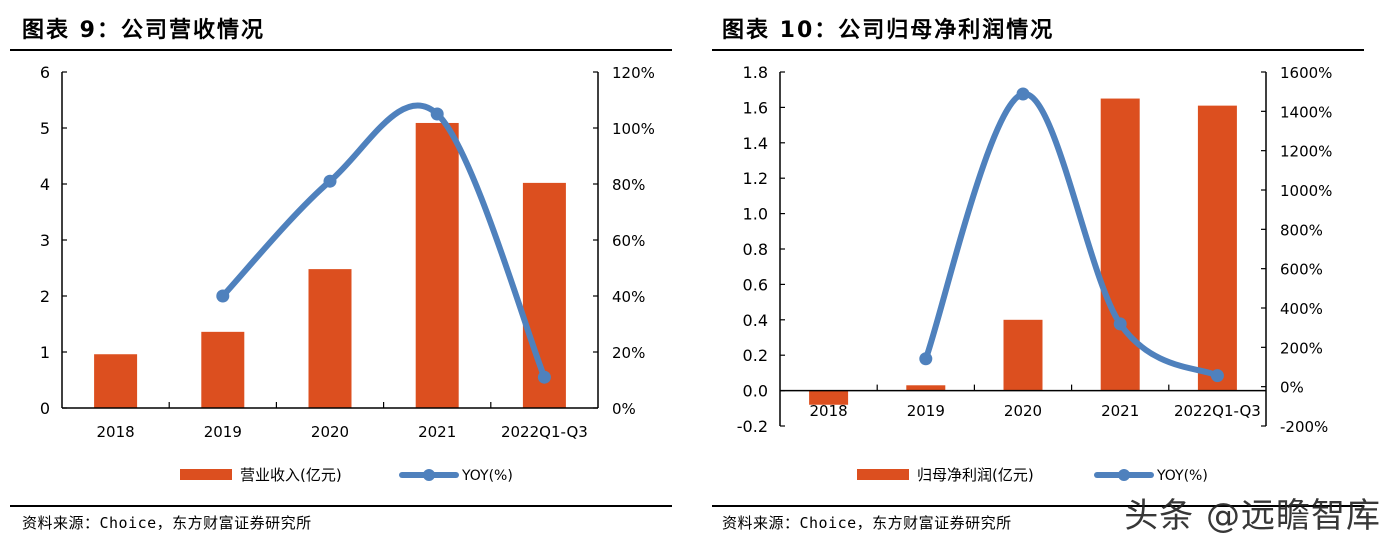 The height and width of the screenshot is (544, 1389). What do you see at coordinates (341, 50) in the screenshot?
I see `left-title-rule` at bounding box center [341, 50].